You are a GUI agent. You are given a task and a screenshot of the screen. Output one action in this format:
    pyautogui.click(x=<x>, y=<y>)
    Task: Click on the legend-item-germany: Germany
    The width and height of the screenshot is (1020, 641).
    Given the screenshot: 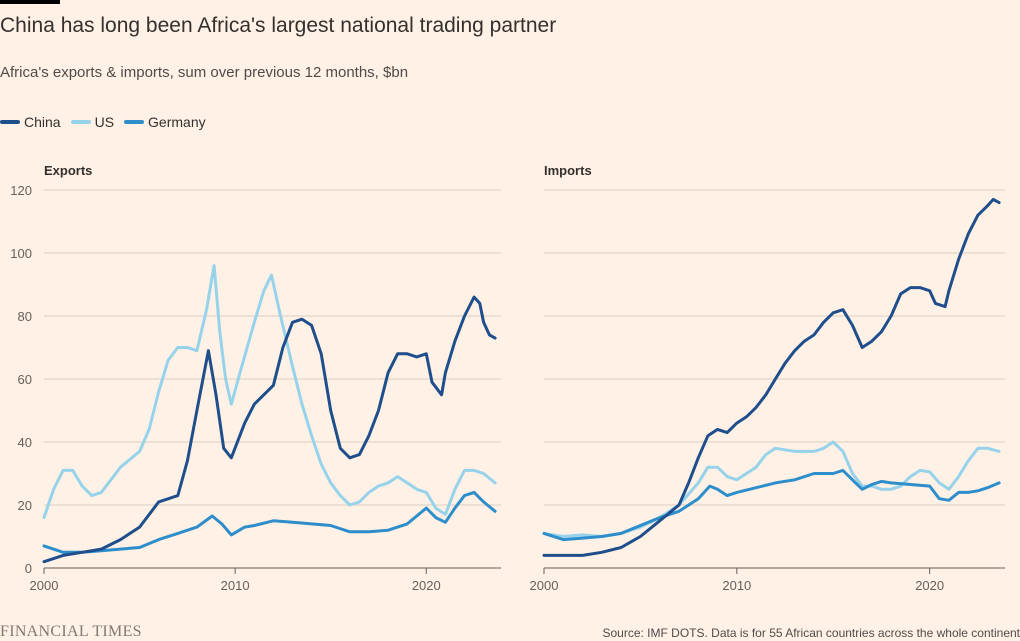 What is the action you would take?
    pyautogui.click(x=165, y=122)
    